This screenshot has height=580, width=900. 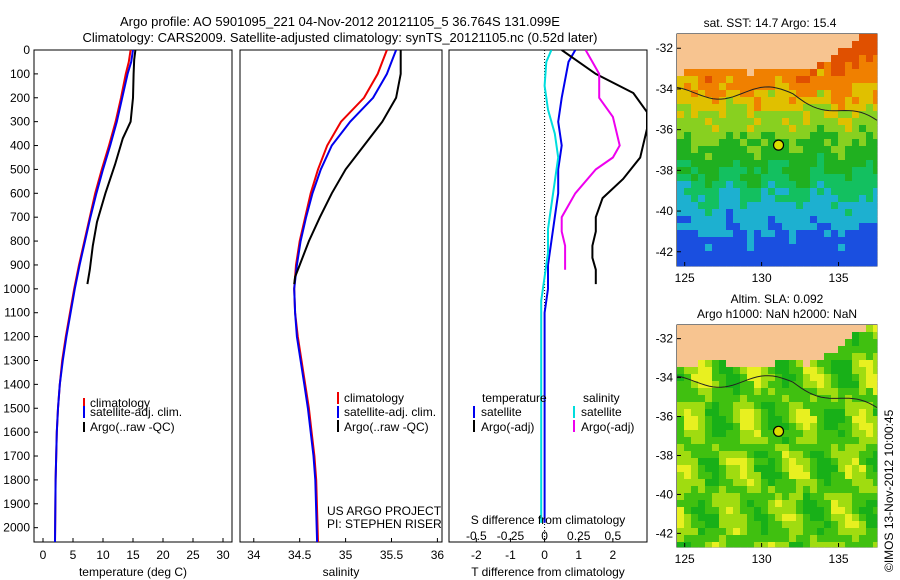 What do you see at coordinates (601, 398) in the screenshot?
I see `legend-title-salinity: salinity` at bounding box center [601, 398].